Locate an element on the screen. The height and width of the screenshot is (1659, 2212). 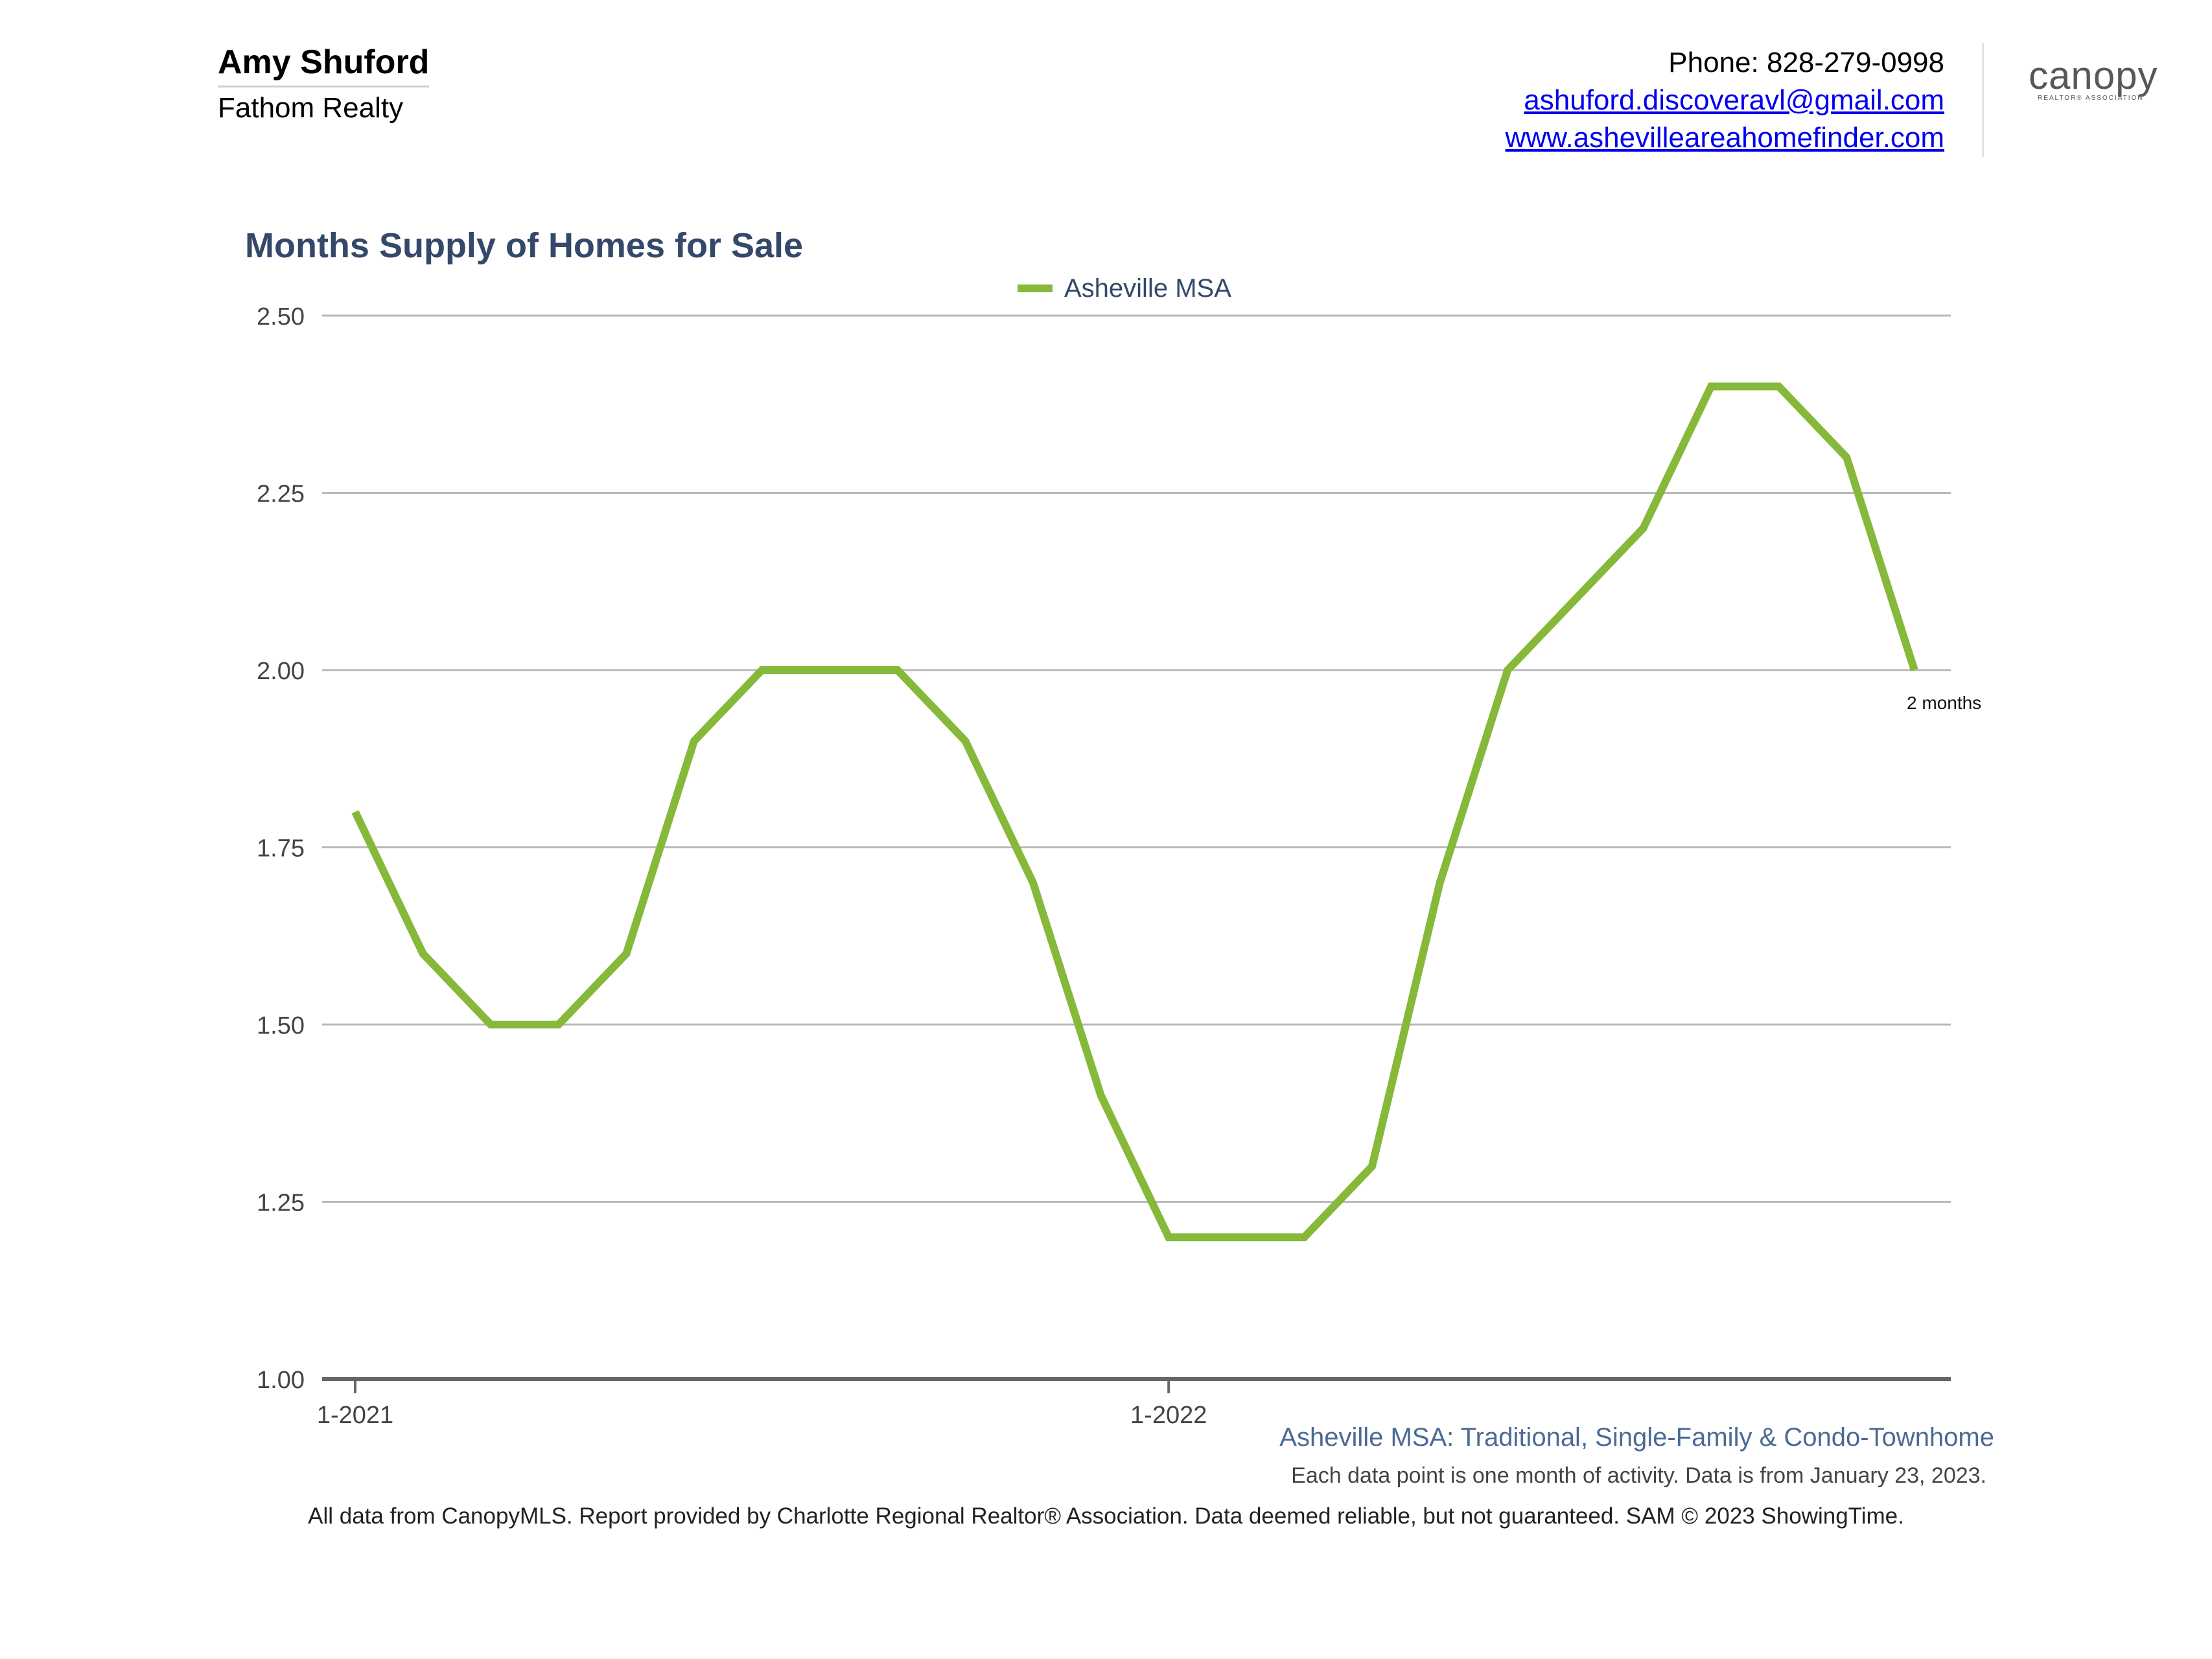
x-tick-label: 1-2022 is located at coordinates (1168, 1416).